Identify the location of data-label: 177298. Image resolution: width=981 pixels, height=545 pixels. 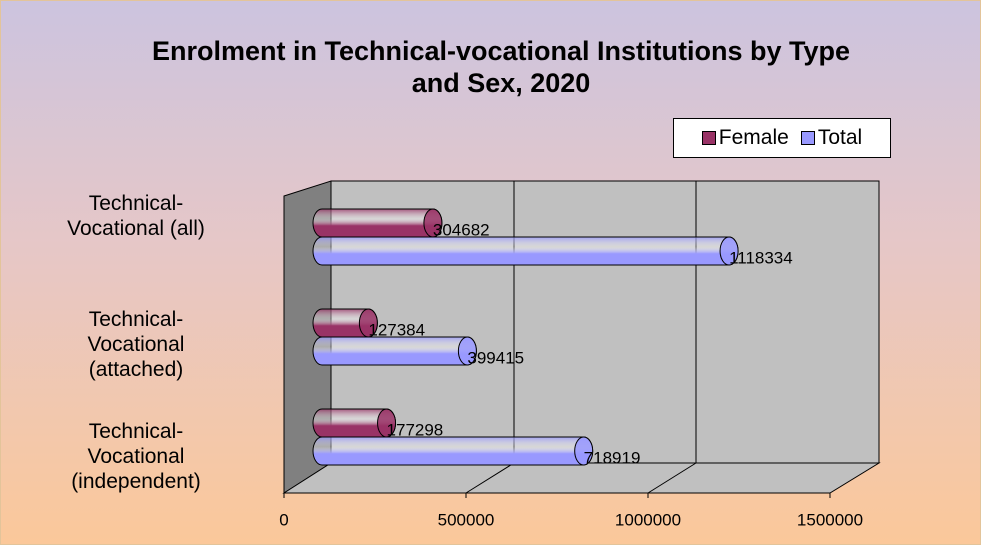
(415, 429).